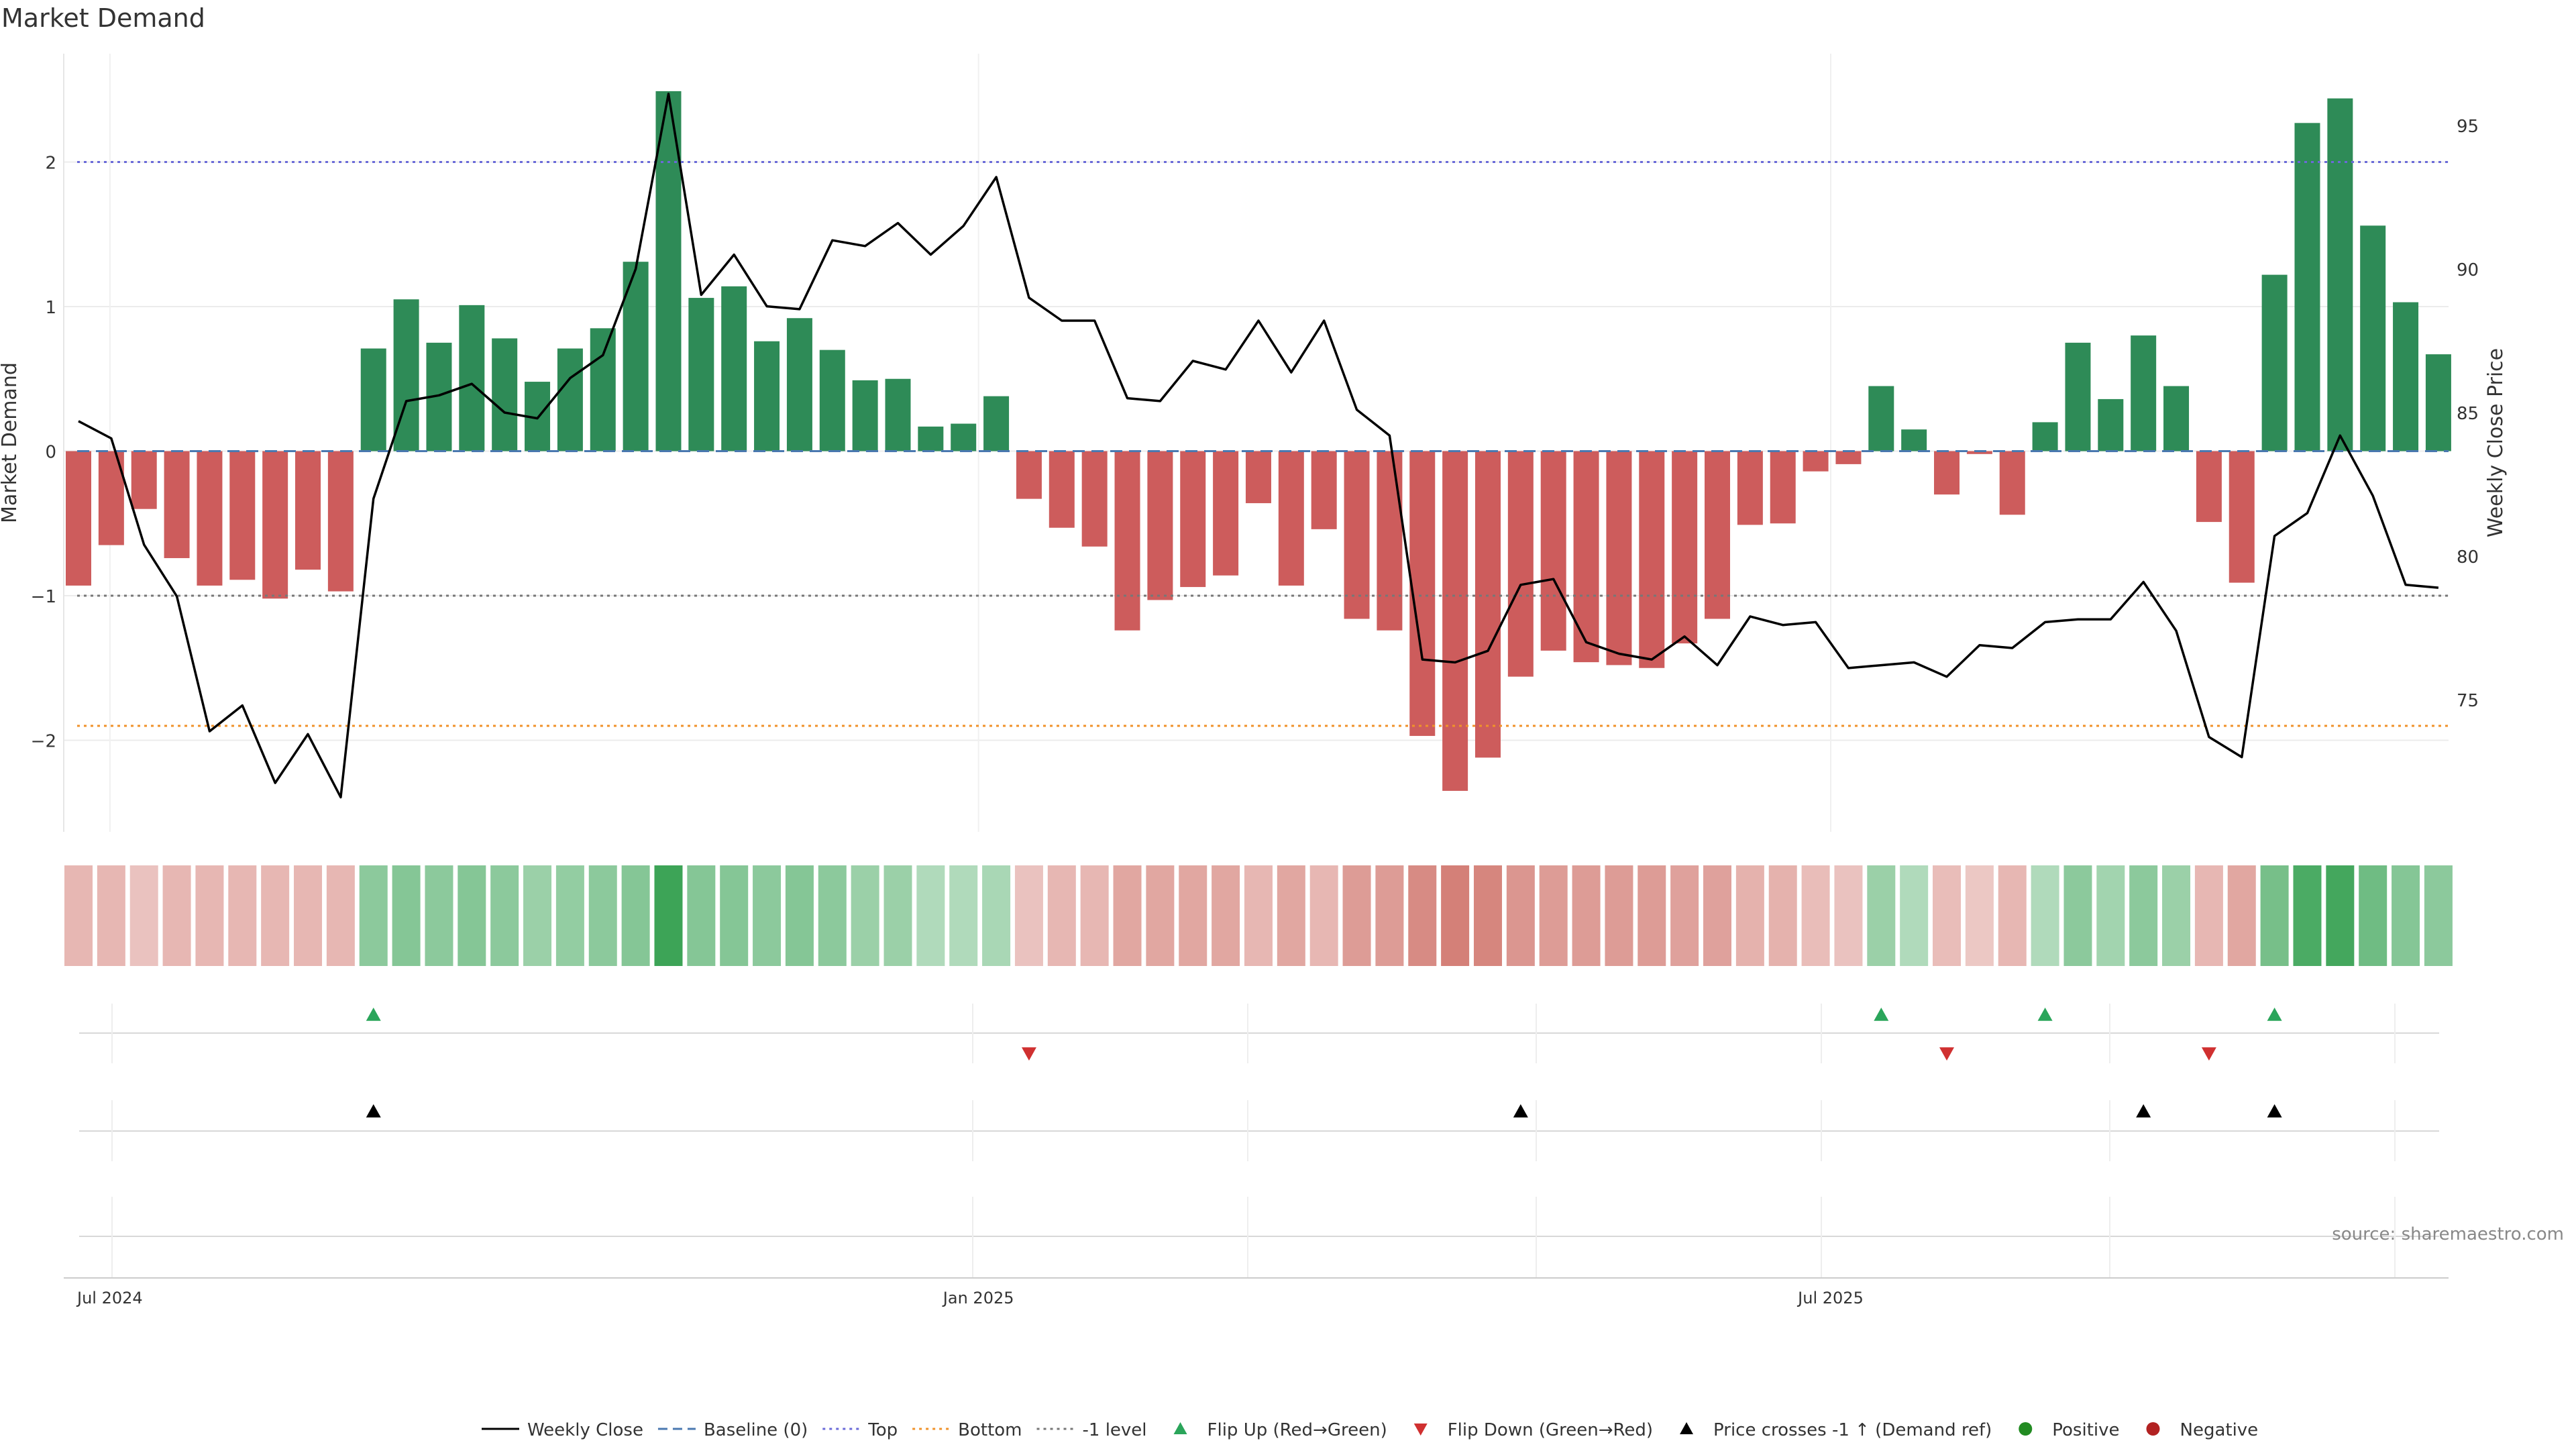 The height and width of the screenshot is (1449, 2576). I want to click on legend-item: -1 level, so click(1091, 1430).